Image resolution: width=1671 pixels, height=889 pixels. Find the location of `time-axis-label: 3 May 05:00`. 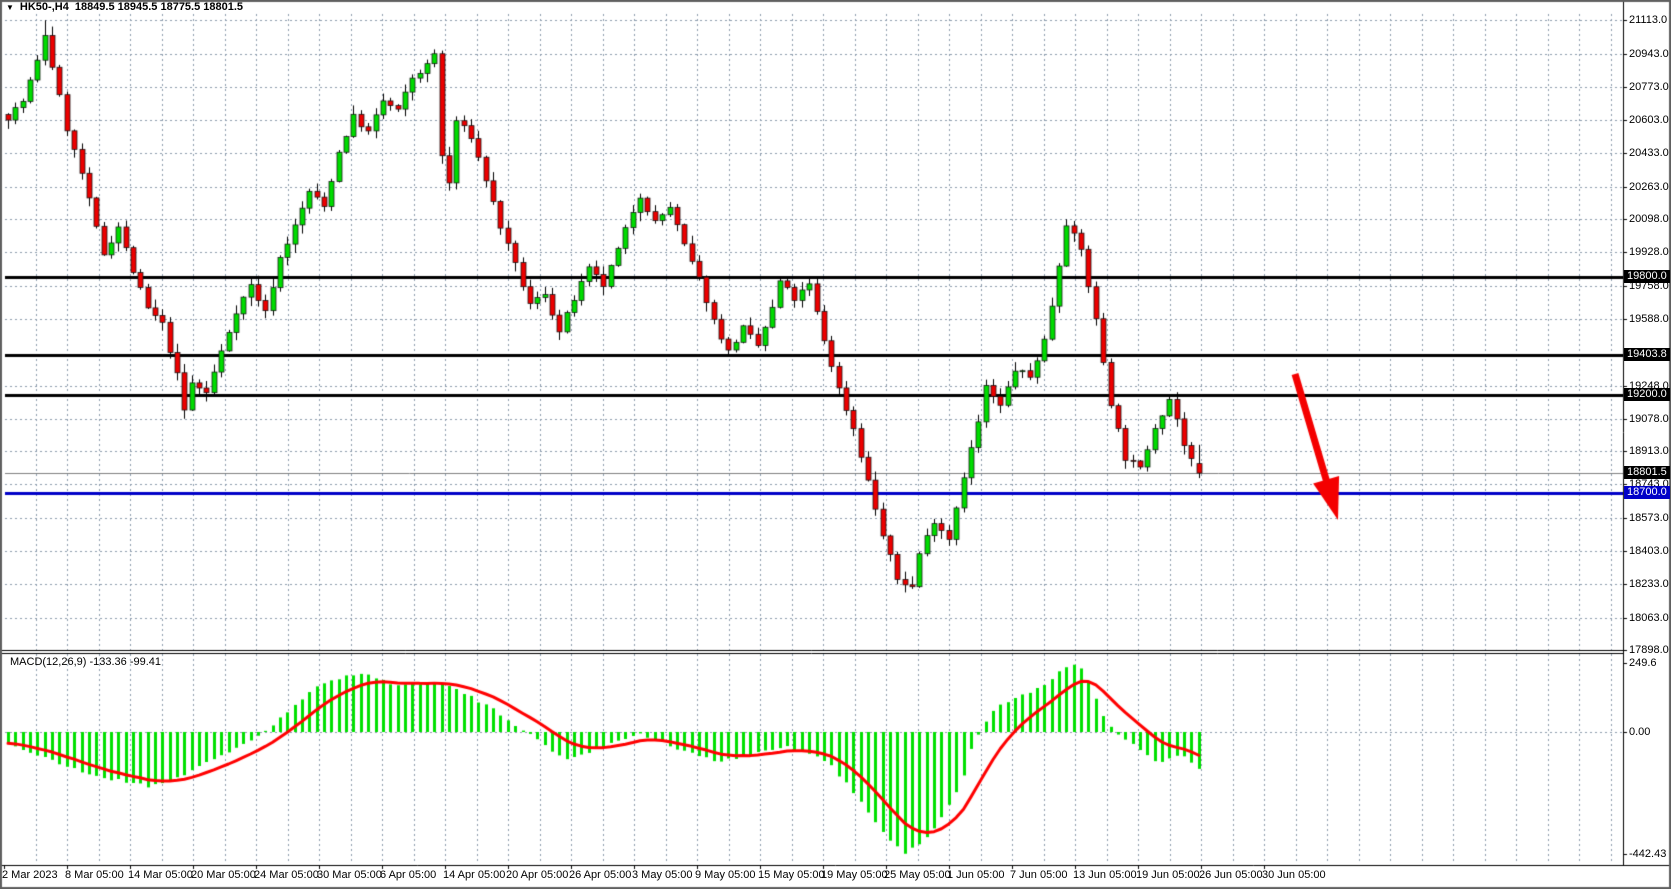

time-axis-label: 3 May 05:00 is located at coordinates (662, 875).